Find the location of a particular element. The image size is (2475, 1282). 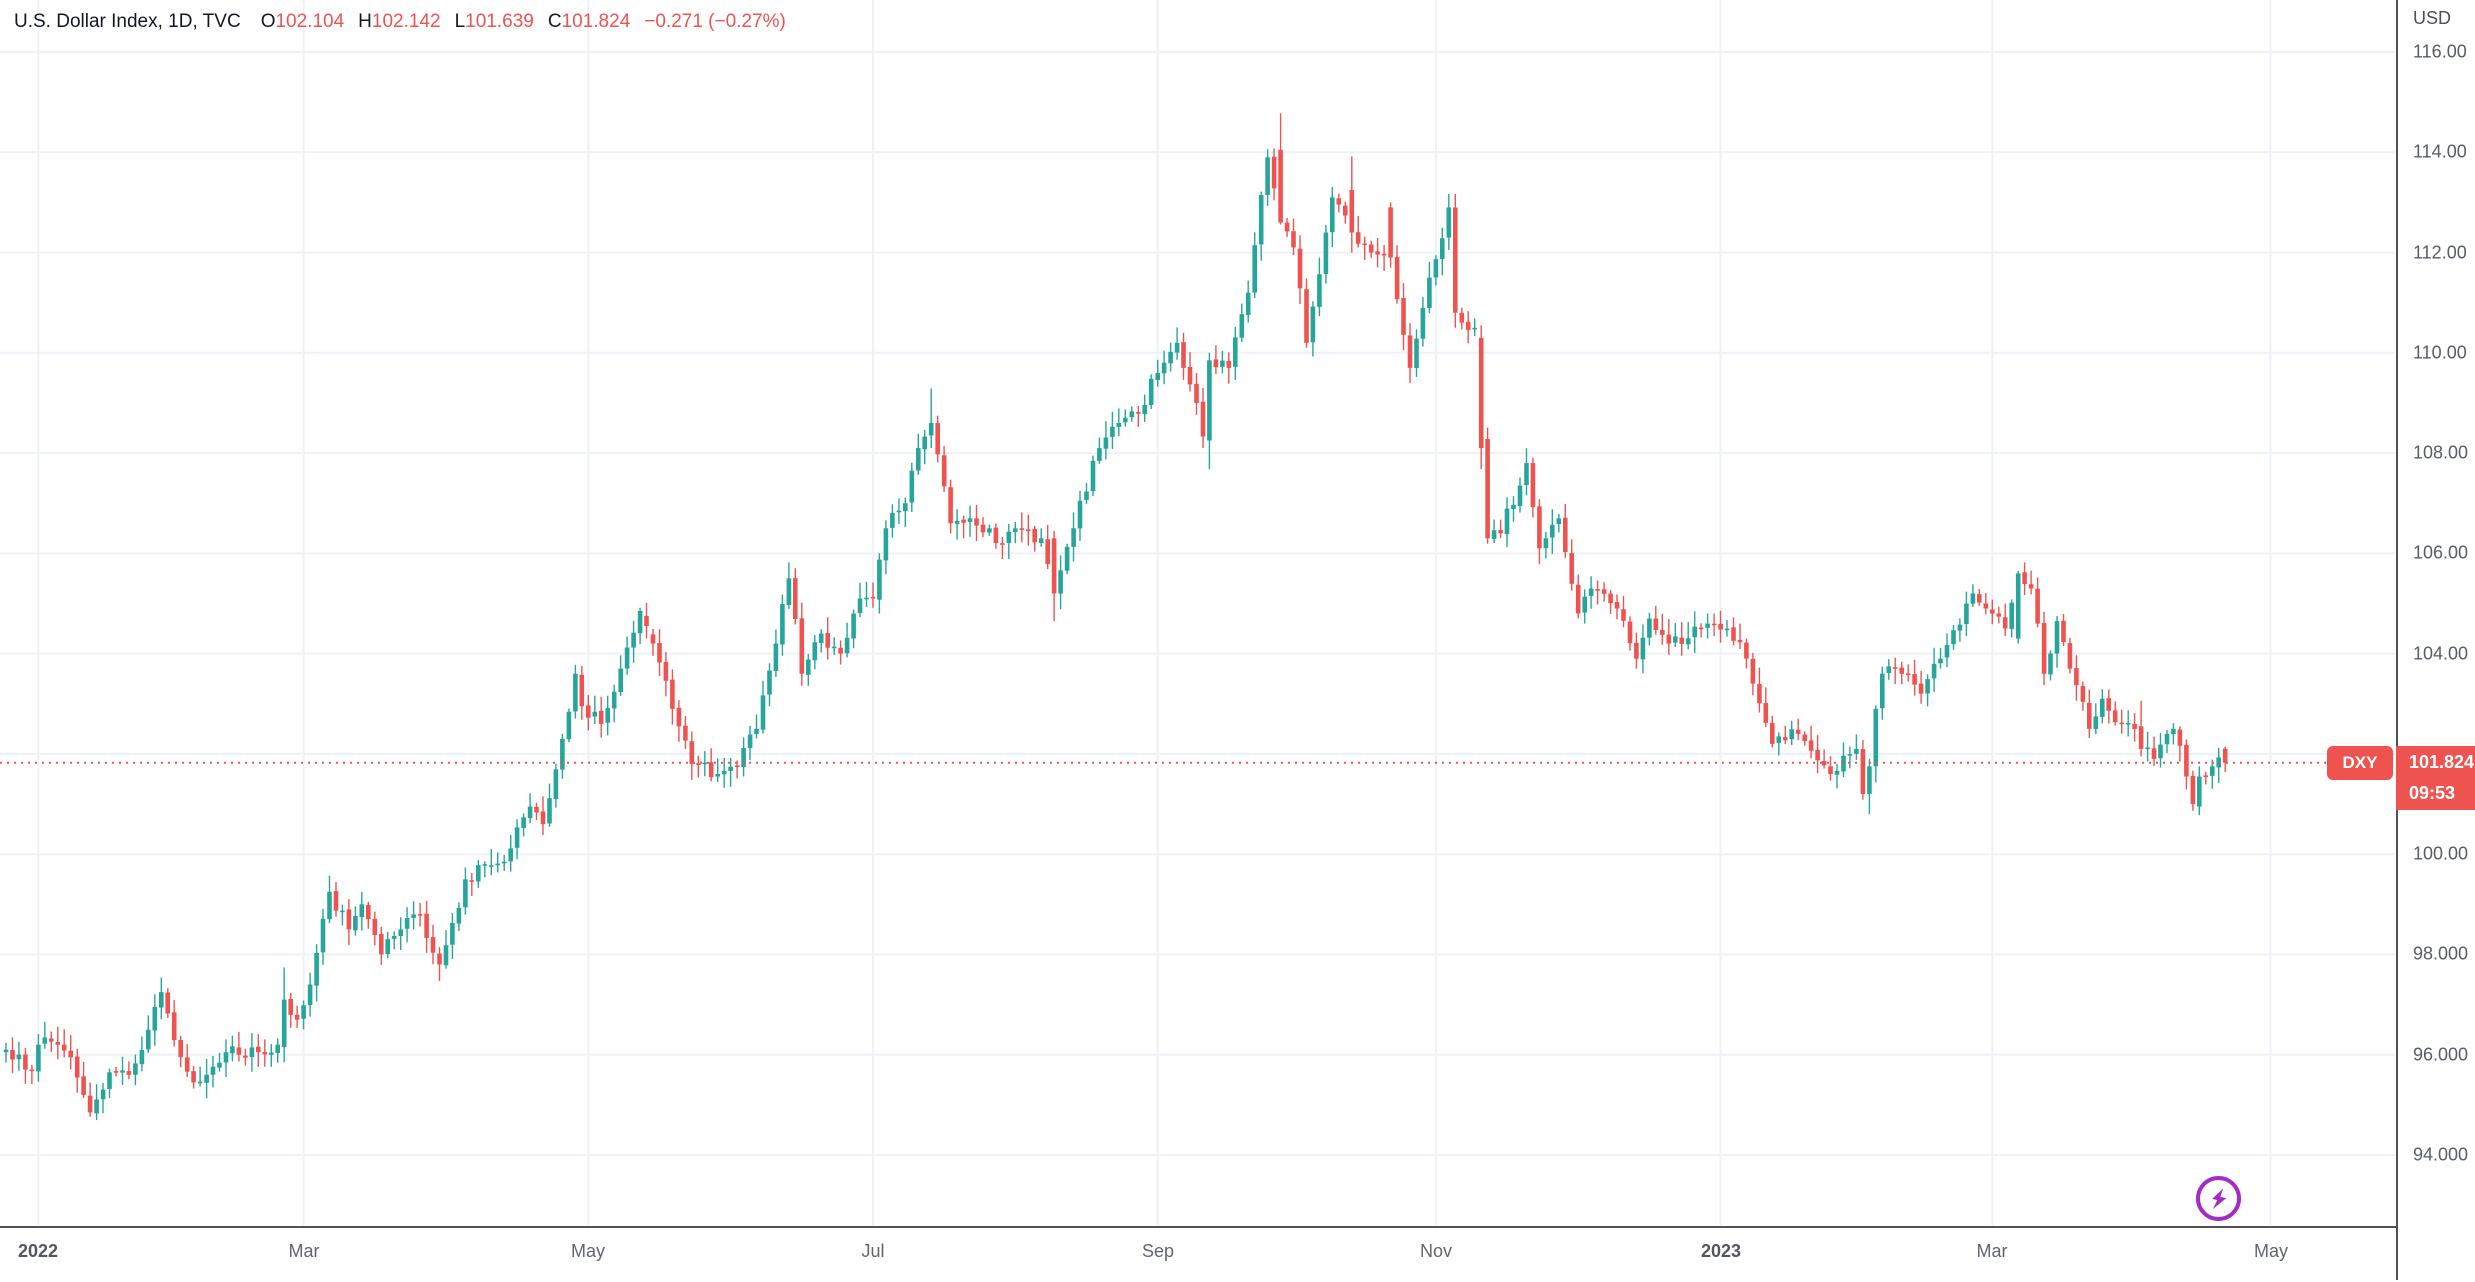

time-tick-label: 2023 is located at coordinates (1721, 1251).